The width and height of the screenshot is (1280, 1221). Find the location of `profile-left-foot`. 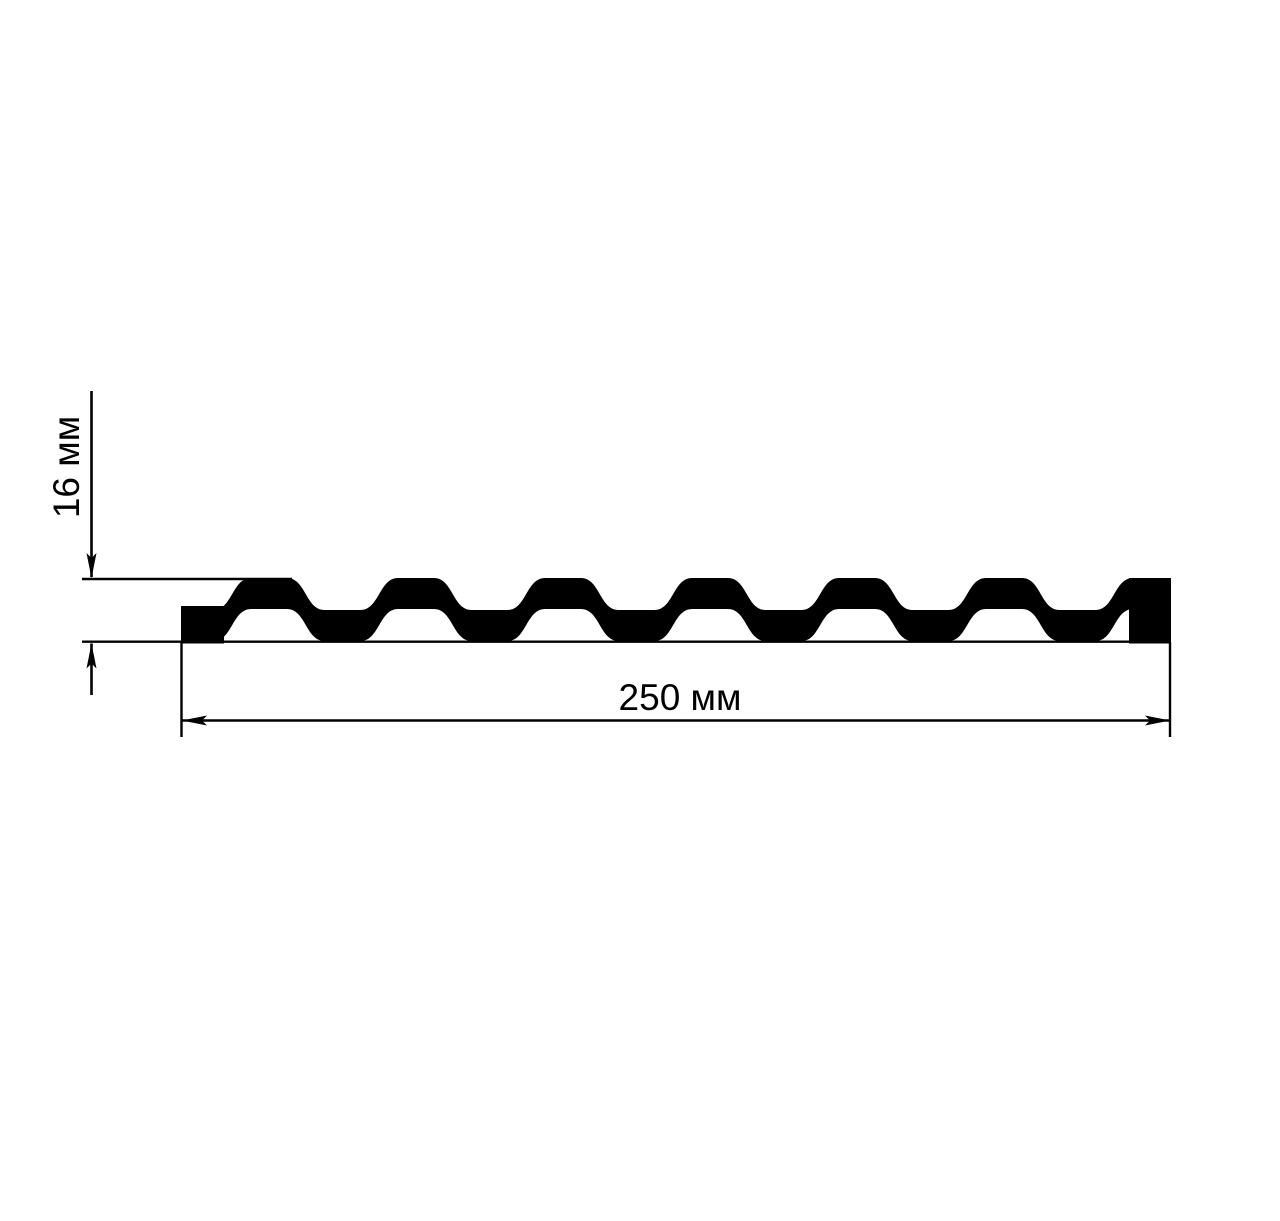

profile-left-foot is located at coordinates (202, 625).